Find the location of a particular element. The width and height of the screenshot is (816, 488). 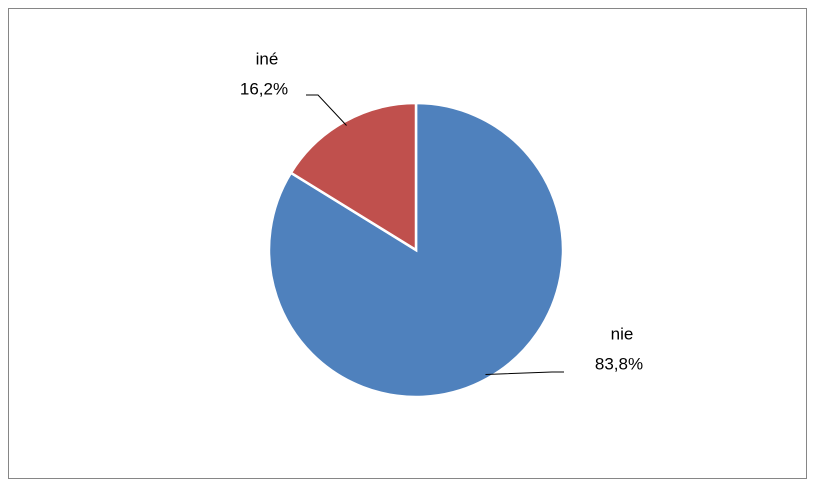

slice-label-name: iné is located at coordinates (267, 58).